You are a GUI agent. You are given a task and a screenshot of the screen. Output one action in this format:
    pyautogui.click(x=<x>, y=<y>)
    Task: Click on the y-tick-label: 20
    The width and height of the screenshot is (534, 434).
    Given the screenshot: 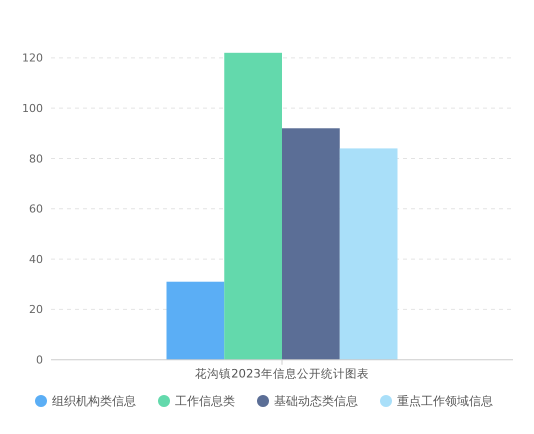 What is the action you would take?
    pyautogui.click(x=36, y=309)
    